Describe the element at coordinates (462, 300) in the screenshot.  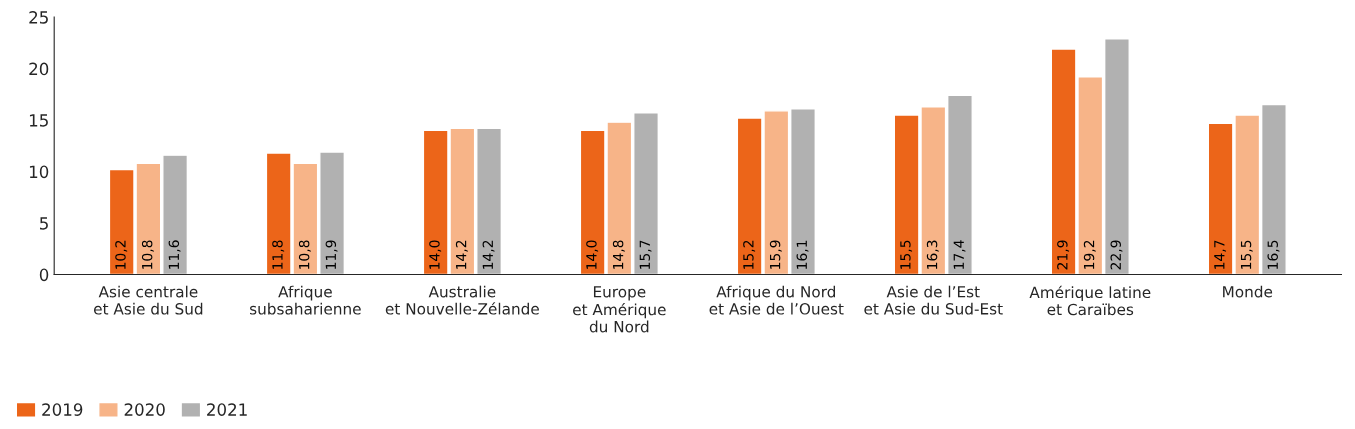
I see `x-tick-label: Australie et Nouvelle-Zélande` at that location.